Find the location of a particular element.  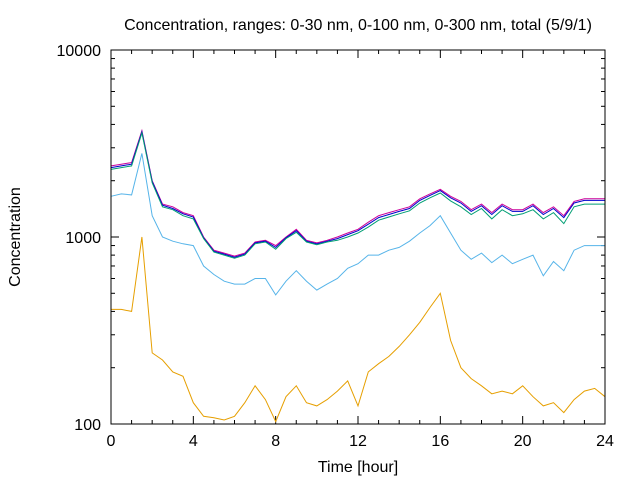

y-axis-label: Concentration is located at coordinates (15, 237).